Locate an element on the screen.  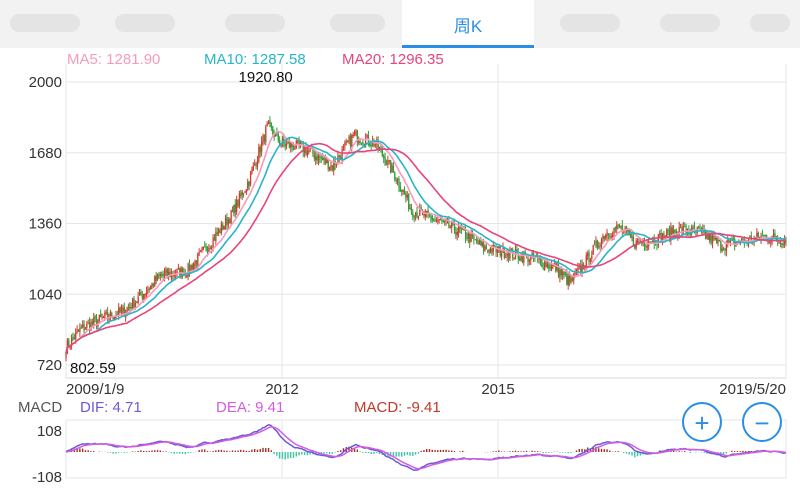
macd-y-tick-label: 108 is located at coordinates (49, 431).